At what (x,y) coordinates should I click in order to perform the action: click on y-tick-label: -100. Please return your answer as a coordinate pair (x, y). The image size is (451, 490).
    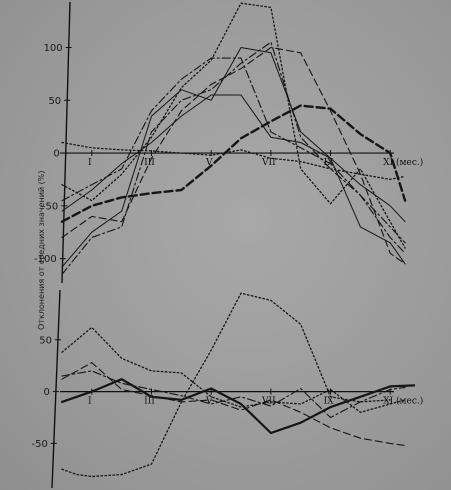
    Looking at the image, I should click on (45, 259).